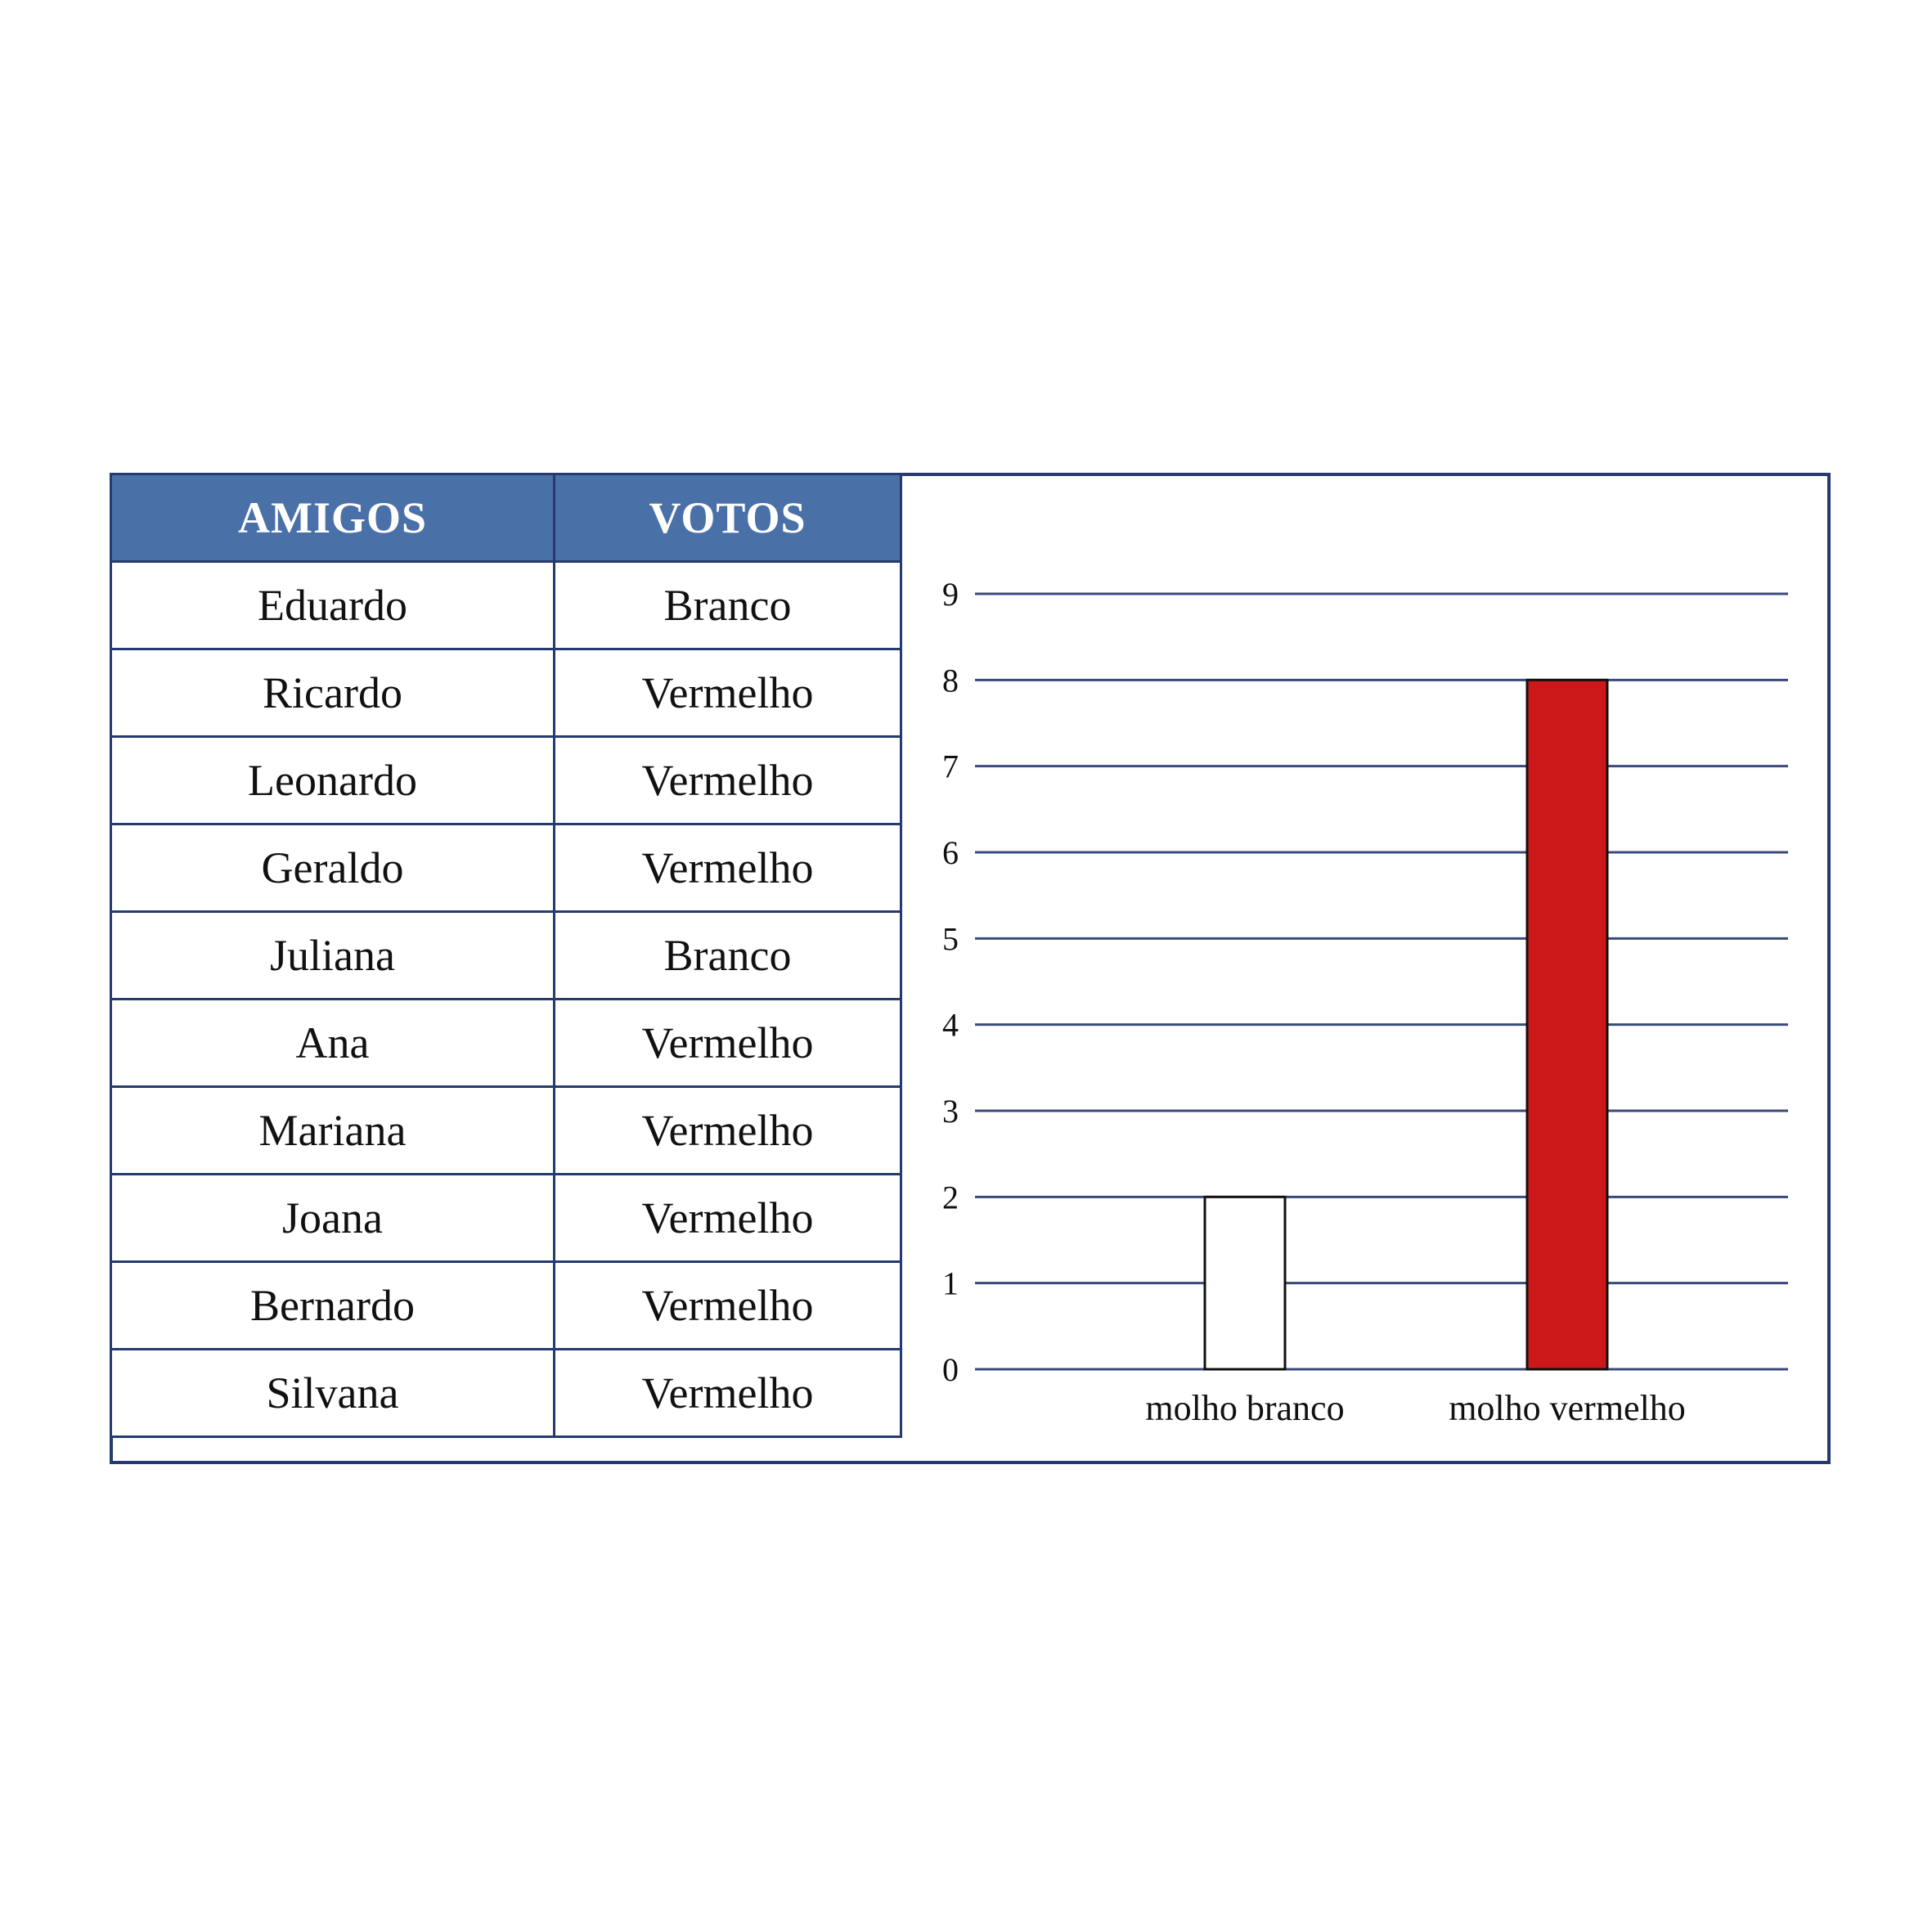  I want to click on y-tick-label: 9, so click(950, 595).